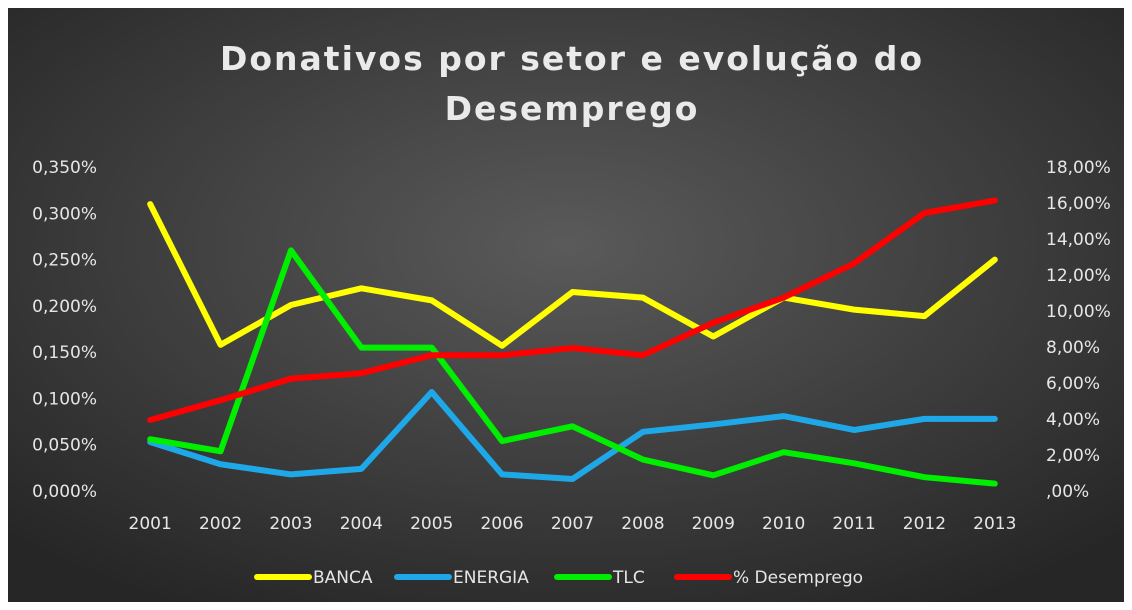 This screenshot has width=1132, height=610. Describe the element at coordinates (361, 524) in the screenshot. I see `x-tick-label: 2004` at that location.